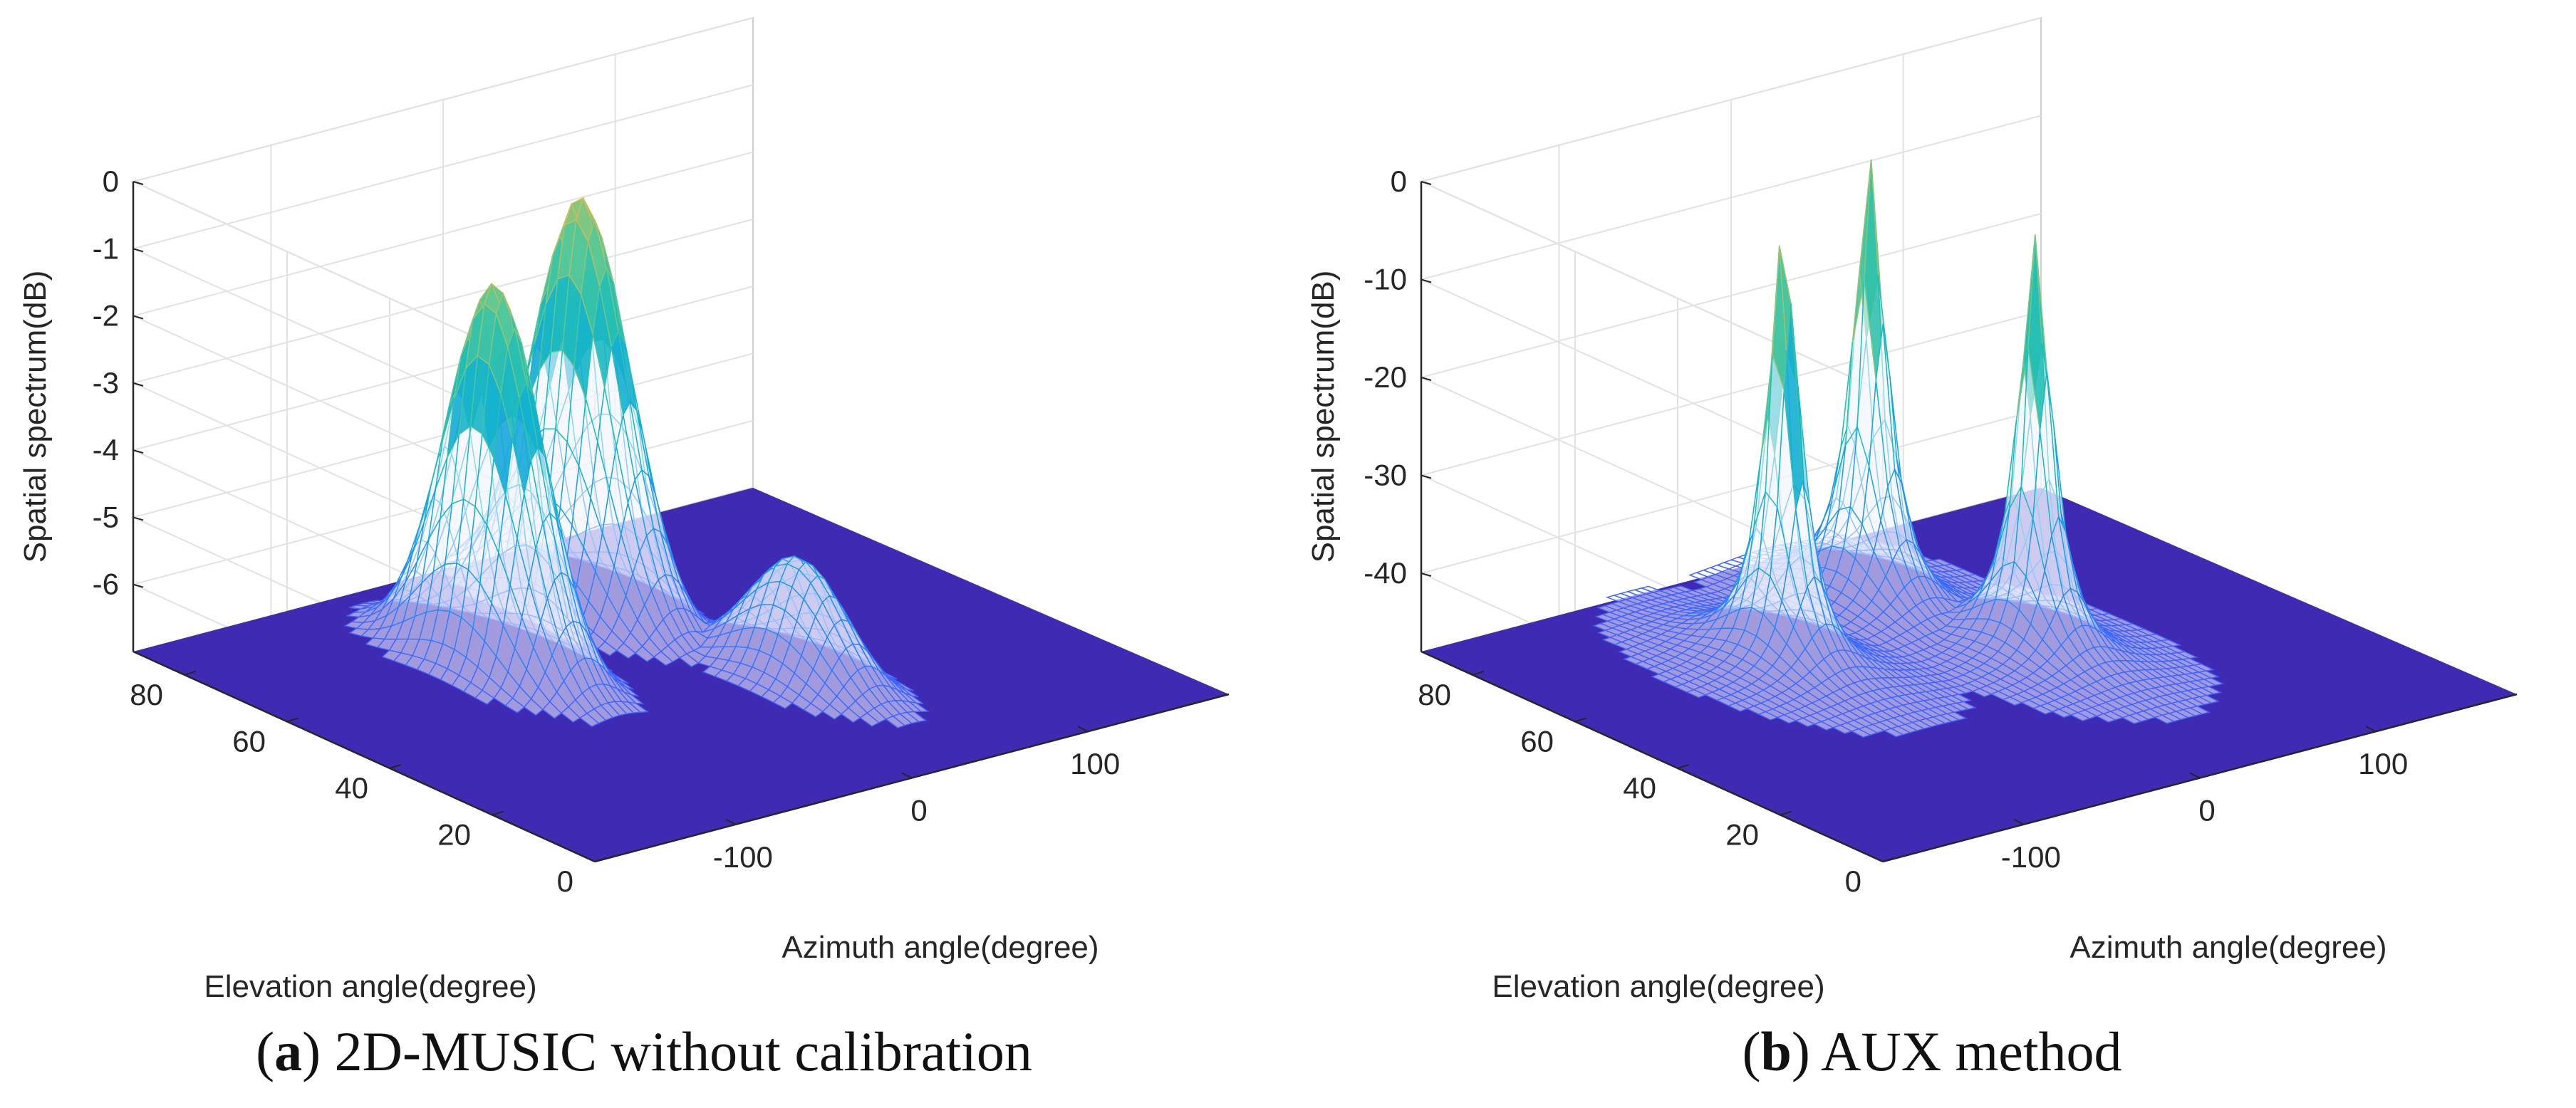 The width and height of the screenshot is (2576, 1108). What do you see at coordinates (288, 1051) in the screenshot?
I see `caption-a-letter: a` at bounding box center [288, 1051].